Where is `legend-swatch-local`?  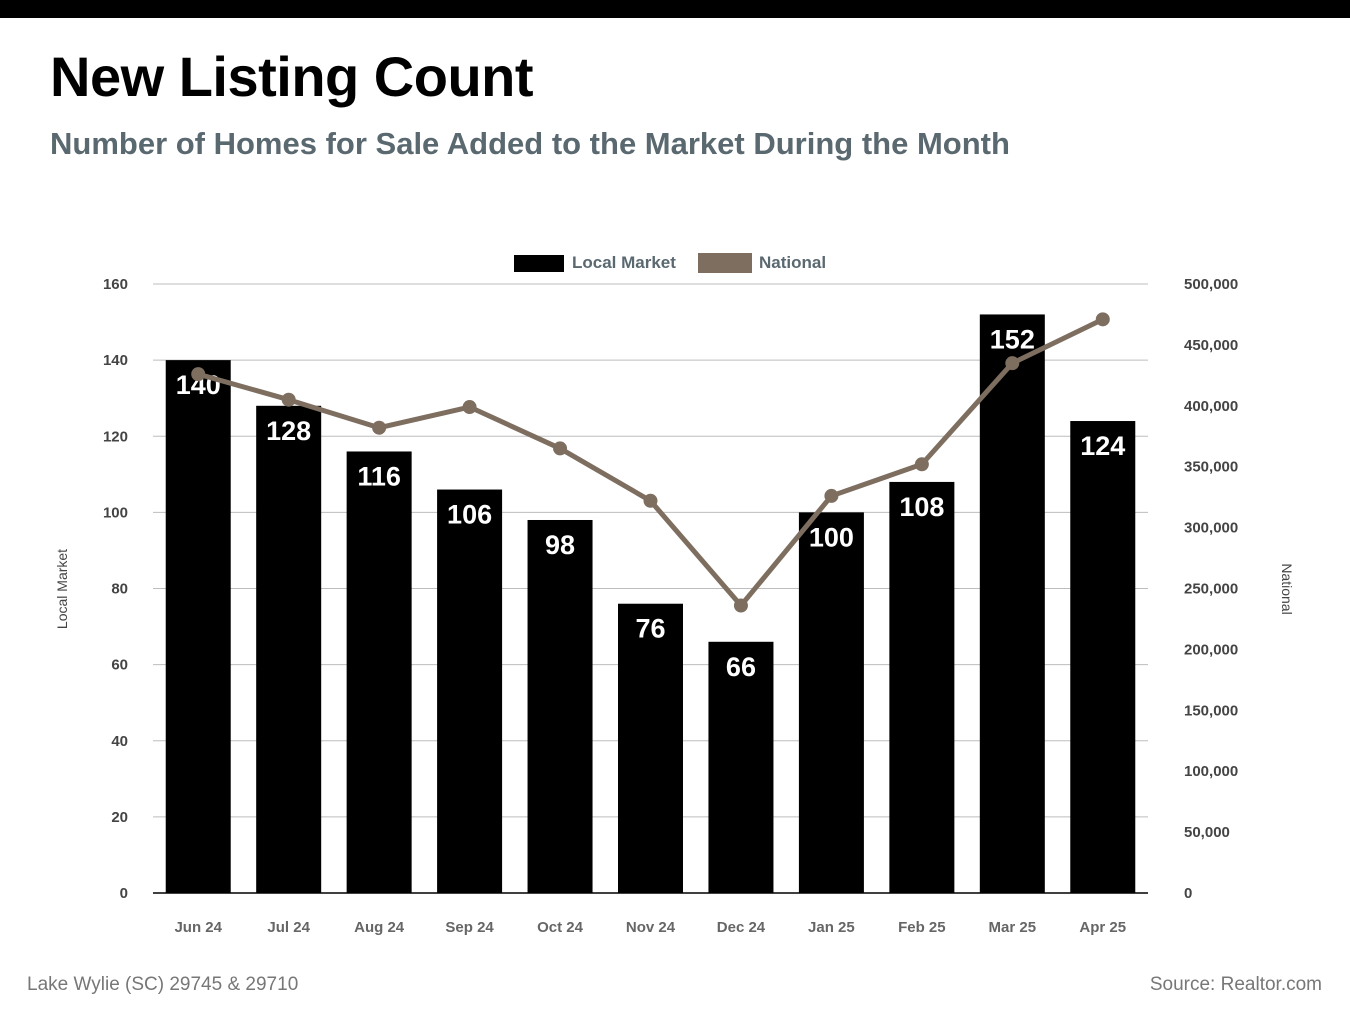 legend-swatch-local is located at coordinates (539, 263).